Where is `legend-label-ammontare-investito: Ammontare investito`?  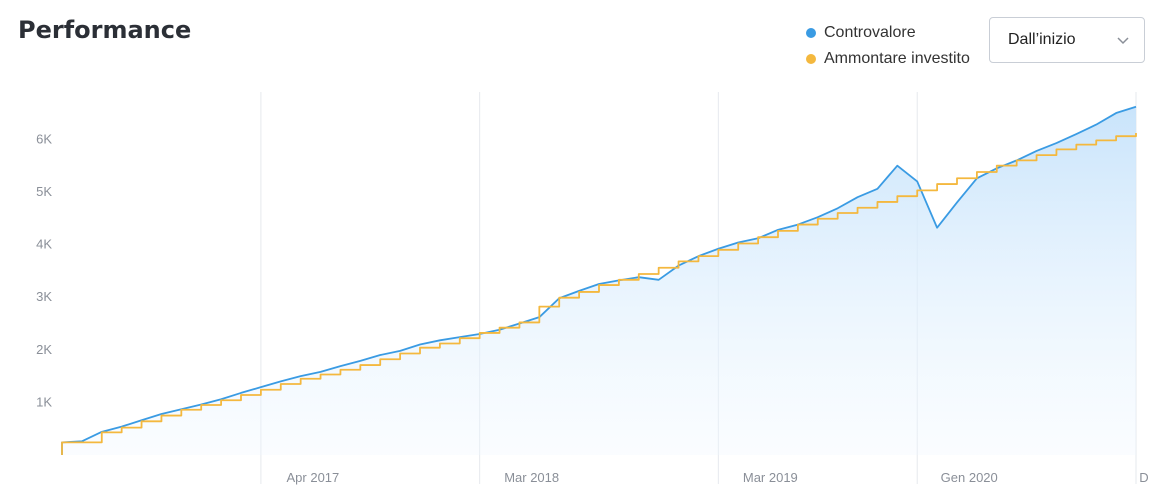
legend-label-ammontare-investito: Ammontare investito is located at coordinates (897, 58).